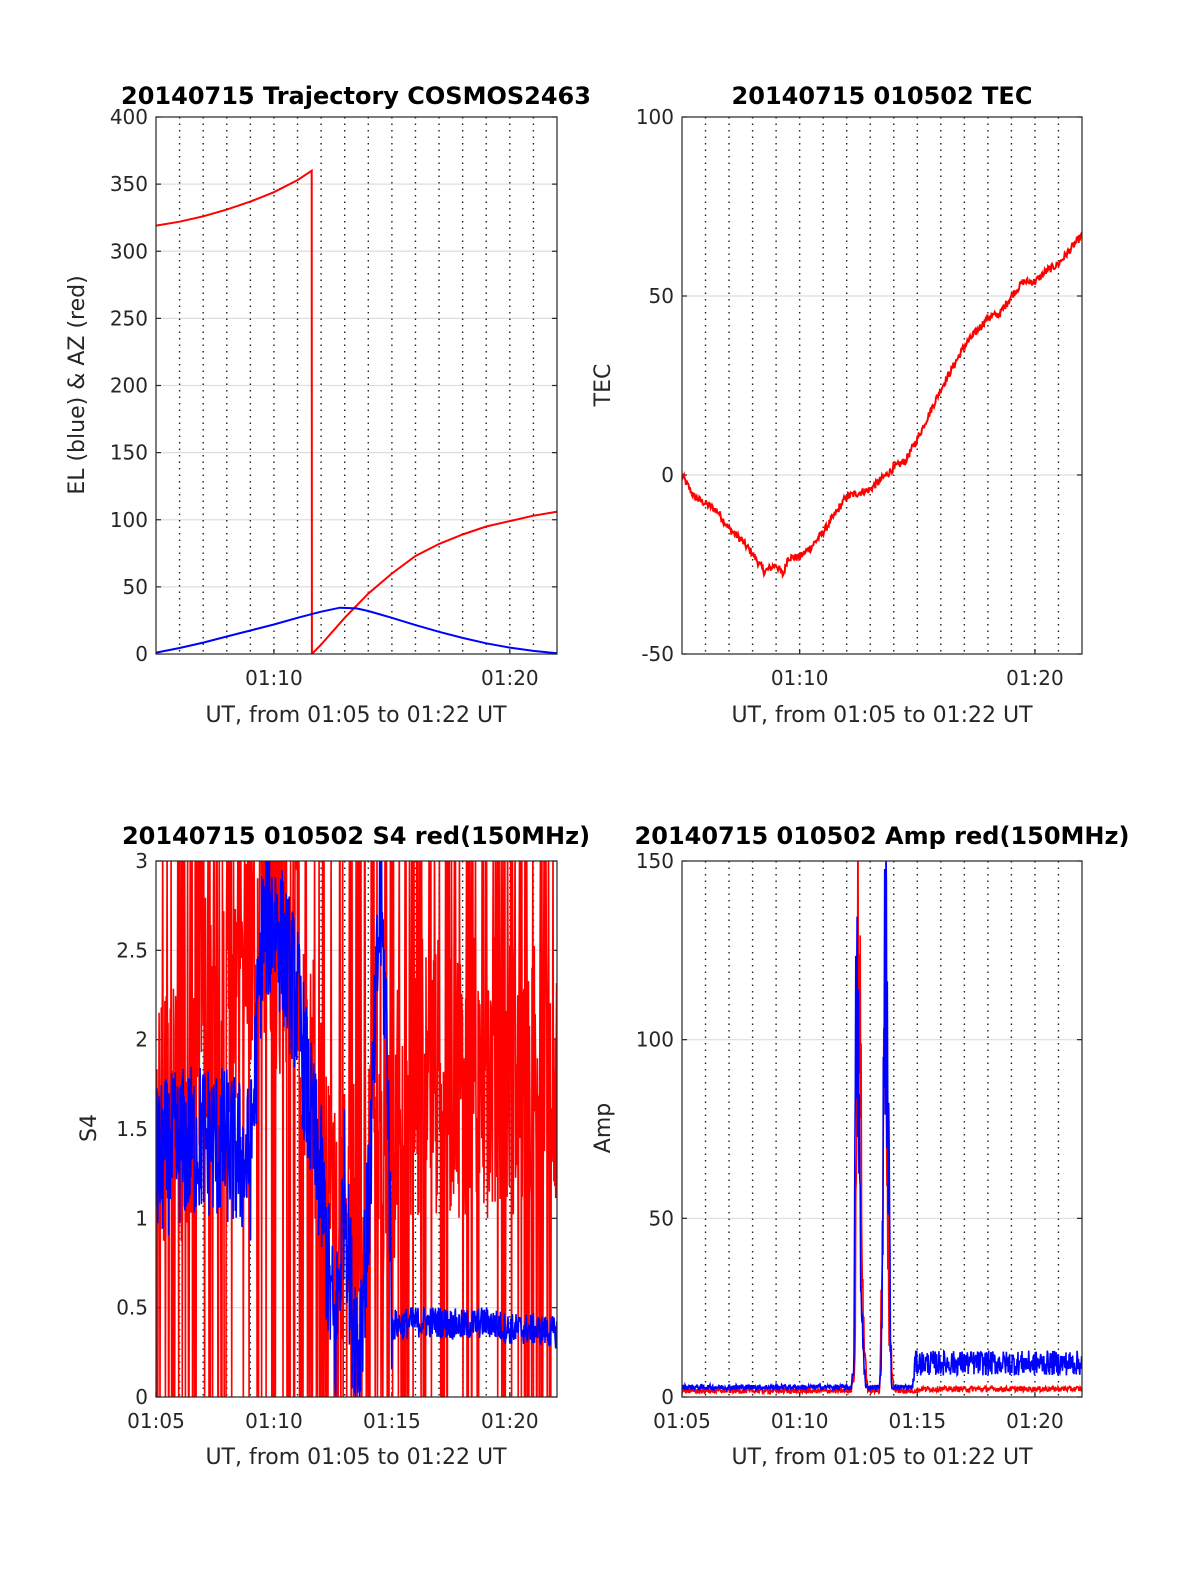 The width and height of the screenshot is (1200, 1575). What do you see at coordinates (356, 96) in the screenshot?
I see `title-trajectory: 20140715 Trajectory COSMOS2463` at bounding box center [356, 96].